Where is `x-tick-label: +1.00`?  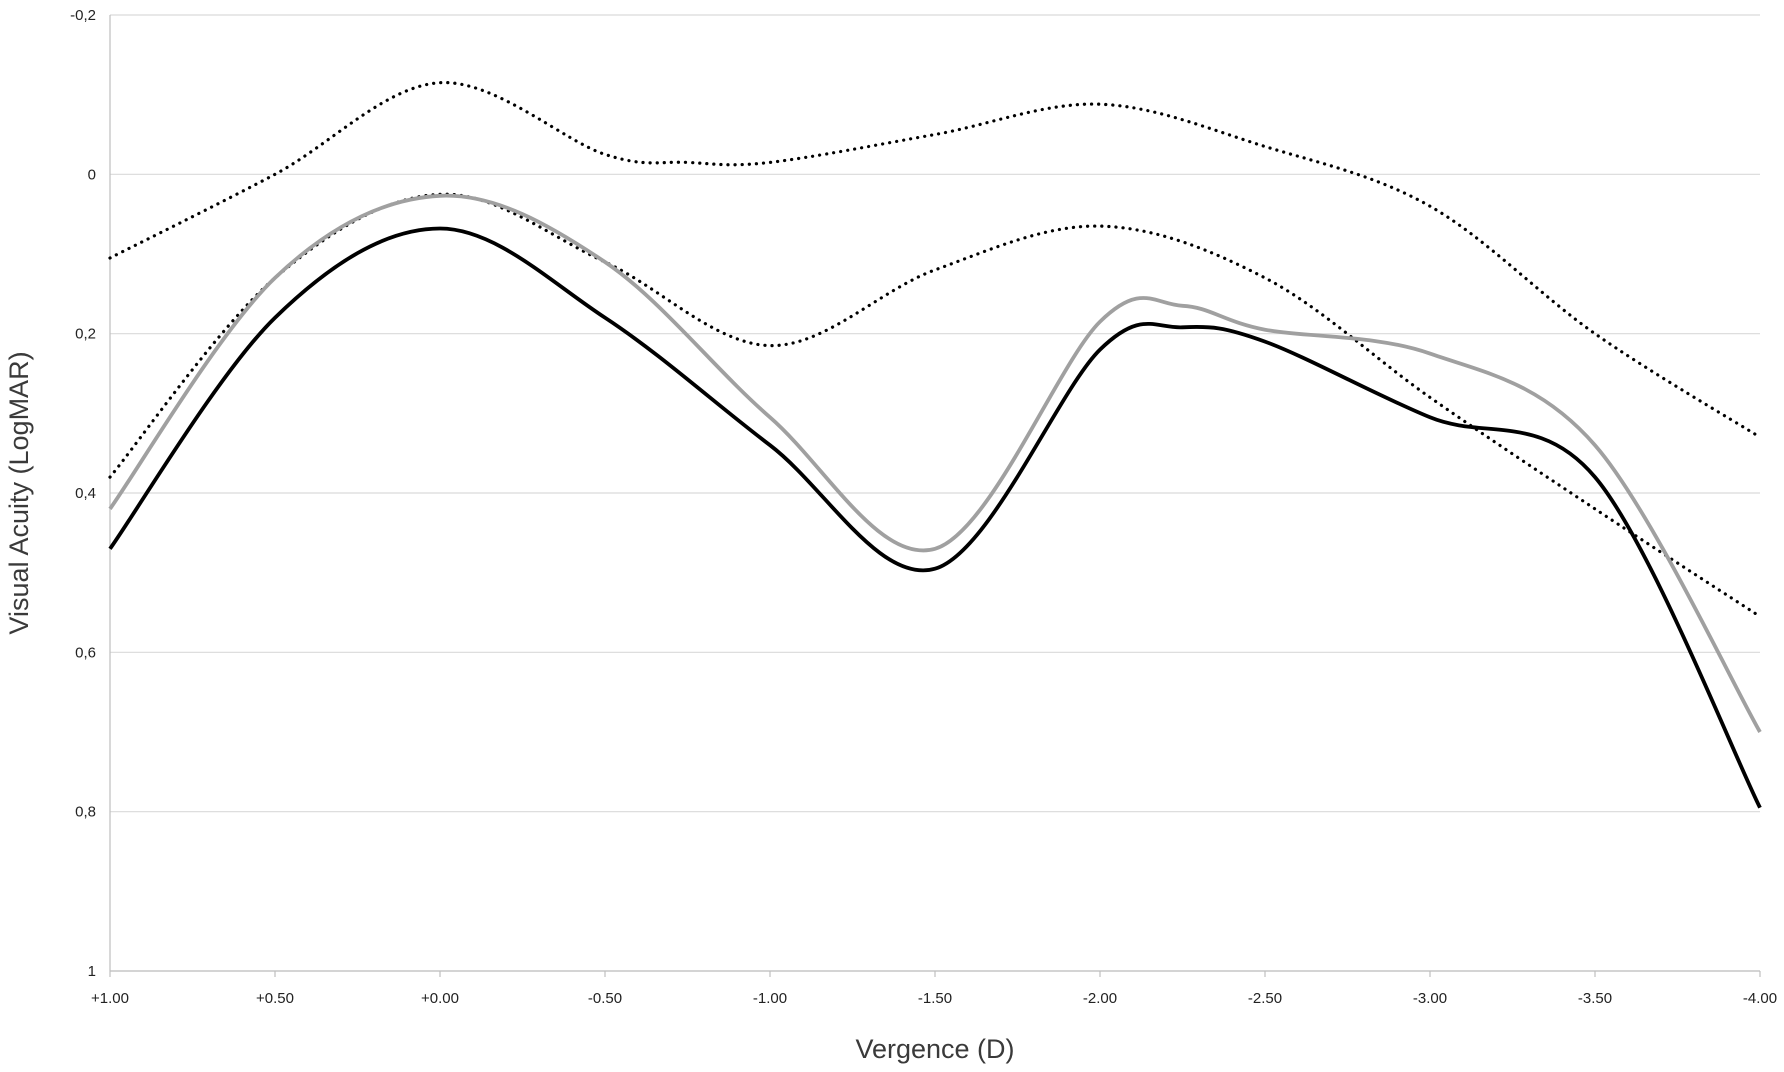
x-tick-label: +1.00 is located at coordinates (110, 998).